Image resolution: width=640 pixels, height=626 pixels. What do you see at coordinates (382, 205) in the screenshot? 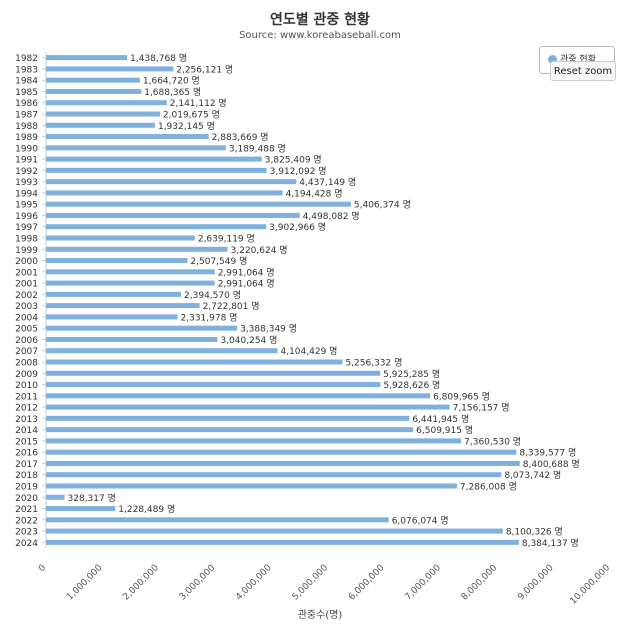
I see `data-label: 5,406,374 명` at bounding box center [382, 205].